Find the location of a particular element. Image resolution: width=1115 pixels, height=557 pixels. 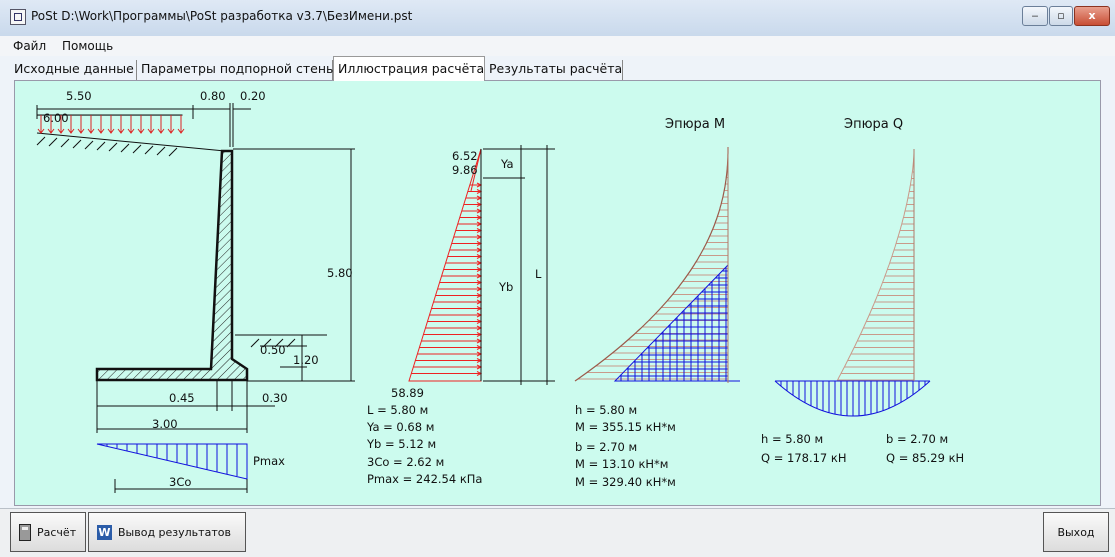

pressure-diagram is located at coordinates (482, 265).